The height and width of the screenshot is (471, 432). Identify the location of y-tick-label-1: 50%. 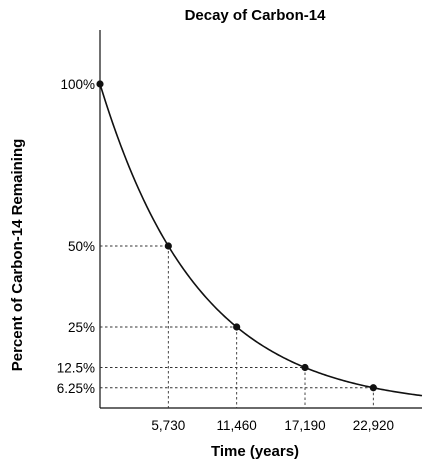
(81, 246).